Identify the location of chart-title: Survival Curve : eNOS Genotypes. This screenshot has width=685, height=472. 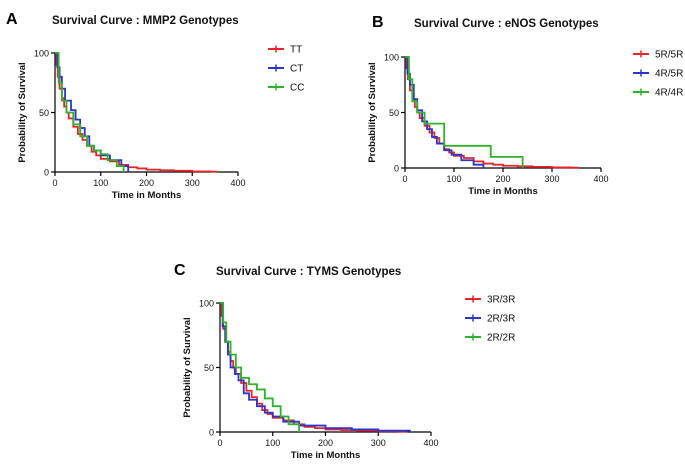
(506, 24).